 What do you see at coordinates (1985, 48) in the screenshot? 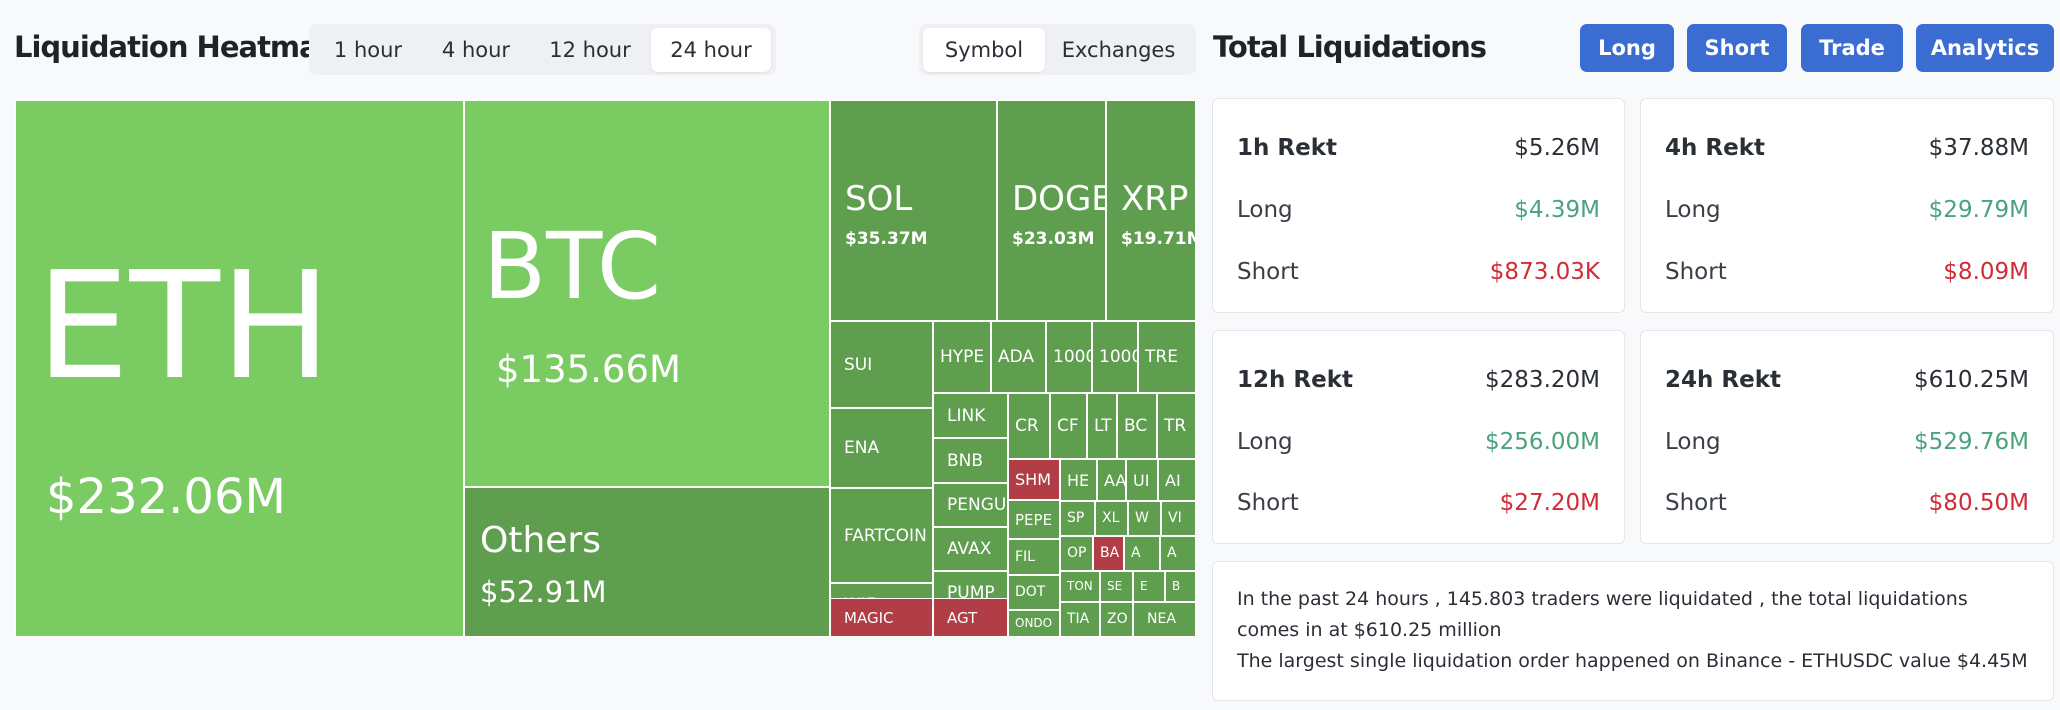
I see `analytics-button: Analytics` at bounding box center [1985, 48].